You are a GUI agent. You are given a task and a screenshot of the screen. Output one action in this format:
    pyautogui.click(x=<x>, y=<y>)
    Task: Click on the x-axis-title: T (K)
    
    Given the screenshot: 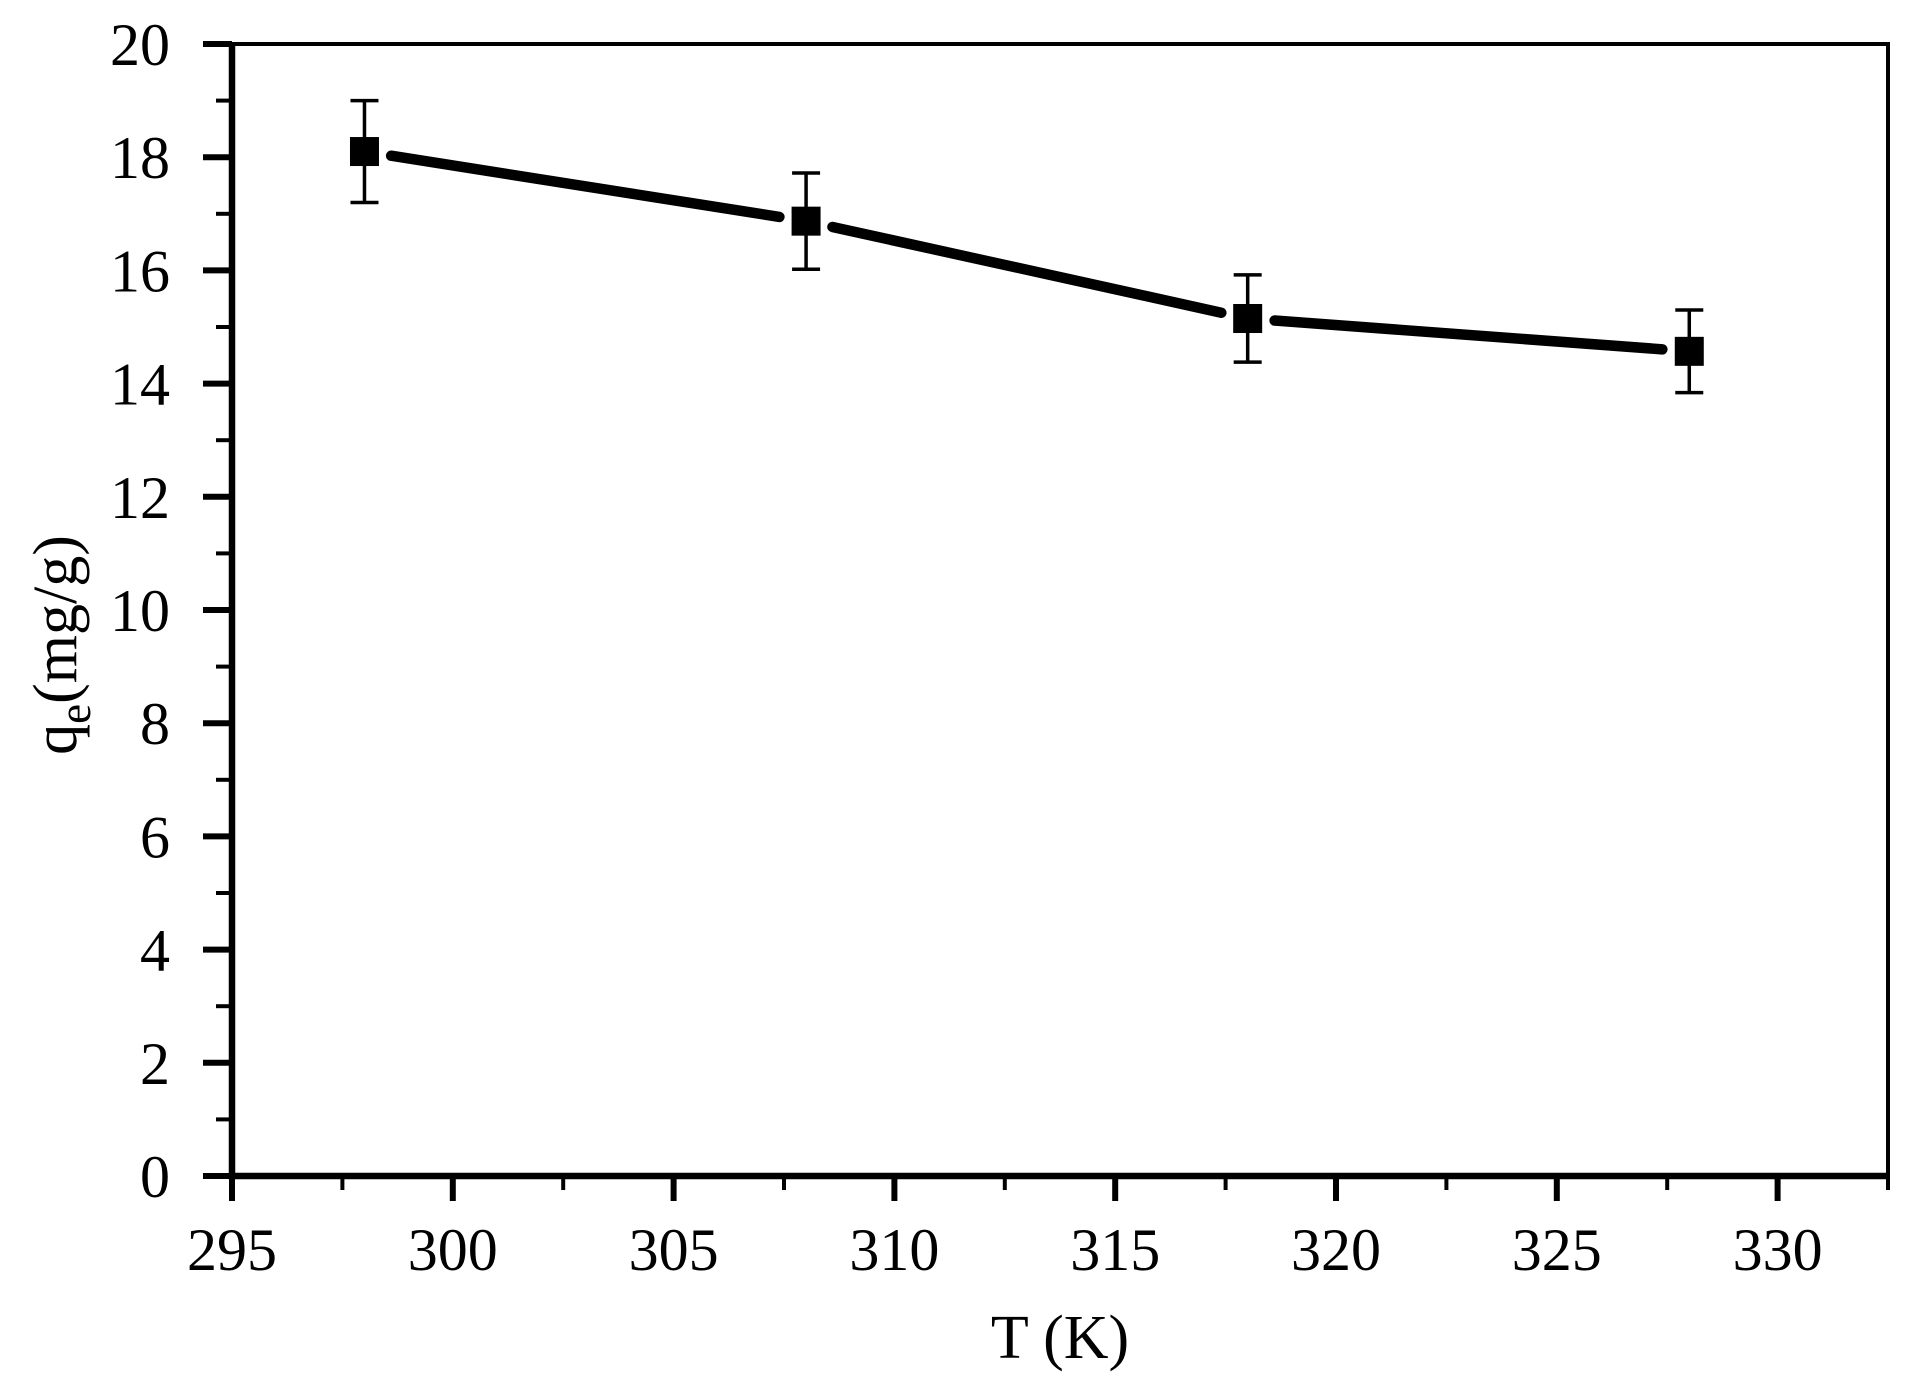 What is the action you would take?
    pyautogui.click(x=1060, y=1338)
    